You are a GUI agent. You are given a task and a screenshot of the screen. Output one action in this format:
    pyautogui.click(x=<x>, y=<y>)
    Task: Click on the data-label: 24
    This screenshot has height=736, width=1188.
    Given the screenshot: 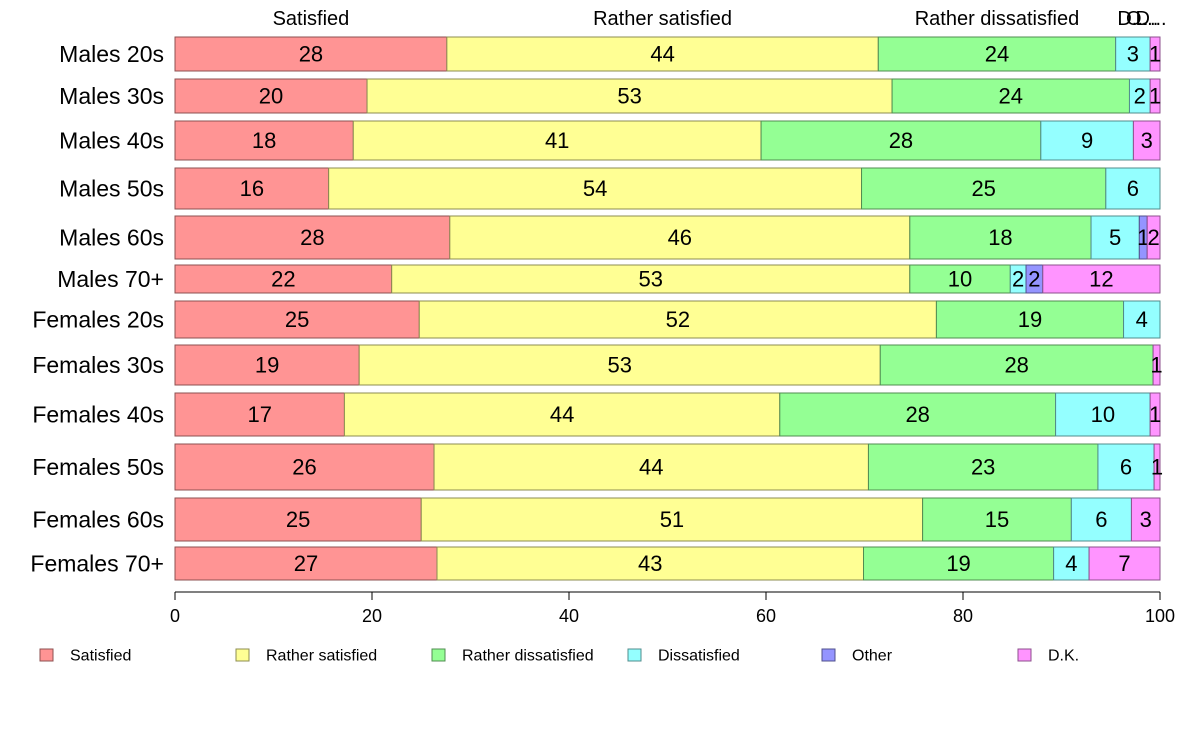 What is the action you would take?
    pyautogui.click(x=997, y=54)
    